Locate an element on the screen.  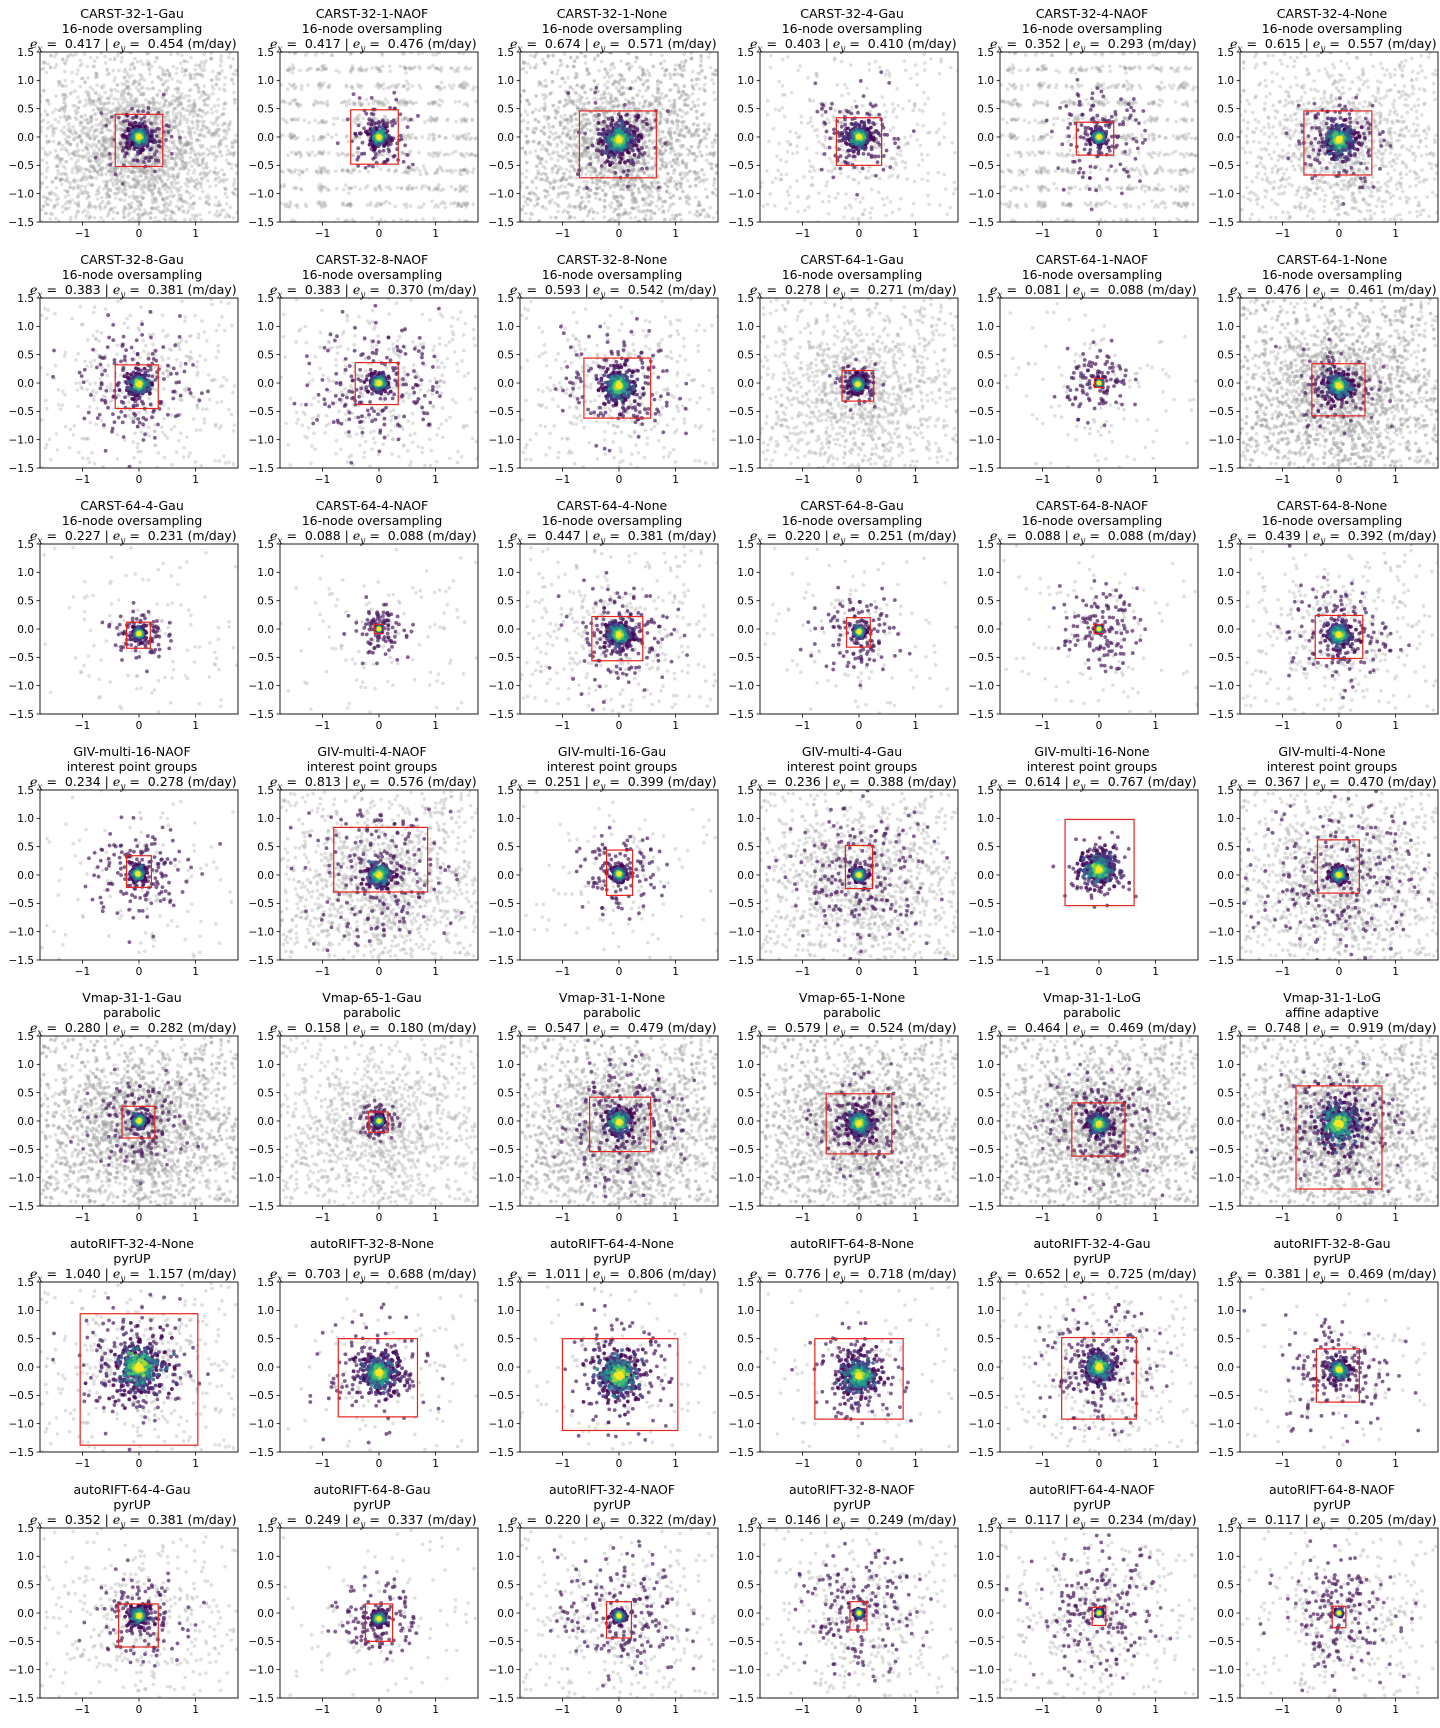
y-tick-label: 1.0 is located at coordinates (25, 81).